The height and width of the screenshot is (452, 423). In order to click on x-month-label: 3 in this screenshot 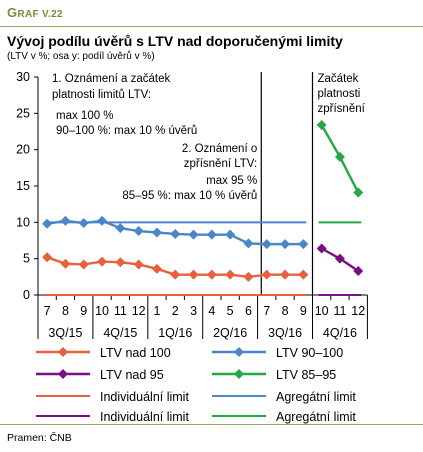, I will do `click(193, 311)`.